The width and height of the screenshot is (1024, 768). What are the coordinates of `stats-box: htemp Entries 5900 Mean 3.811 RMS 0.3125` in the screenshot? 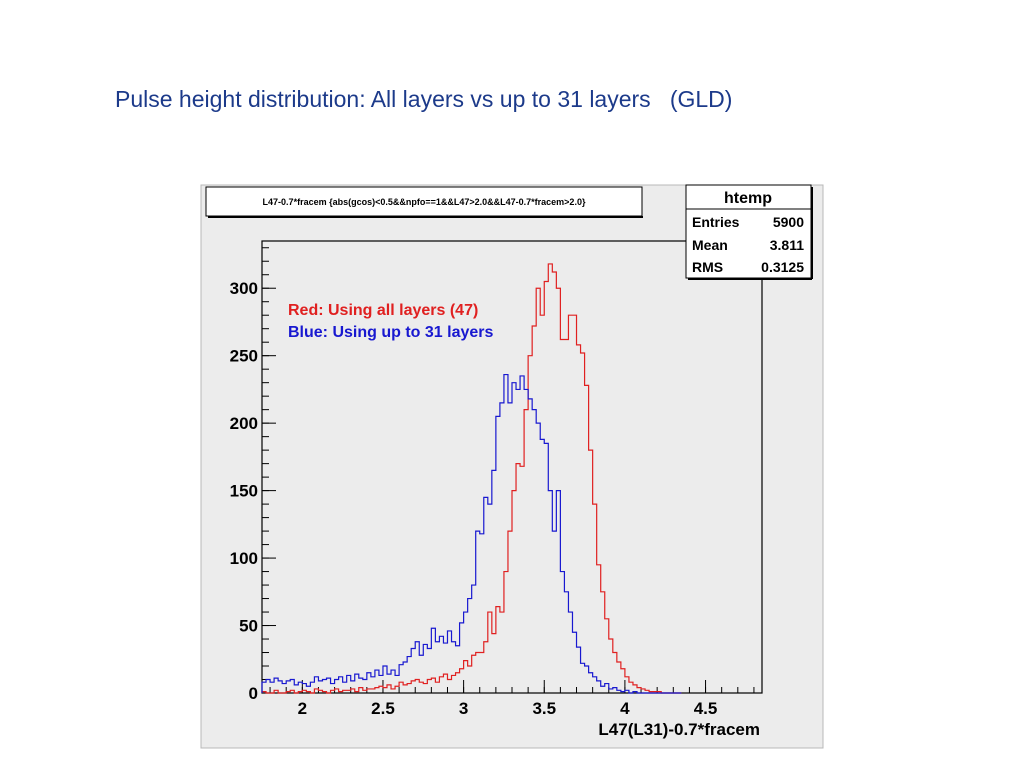 It's located at (749, 232).